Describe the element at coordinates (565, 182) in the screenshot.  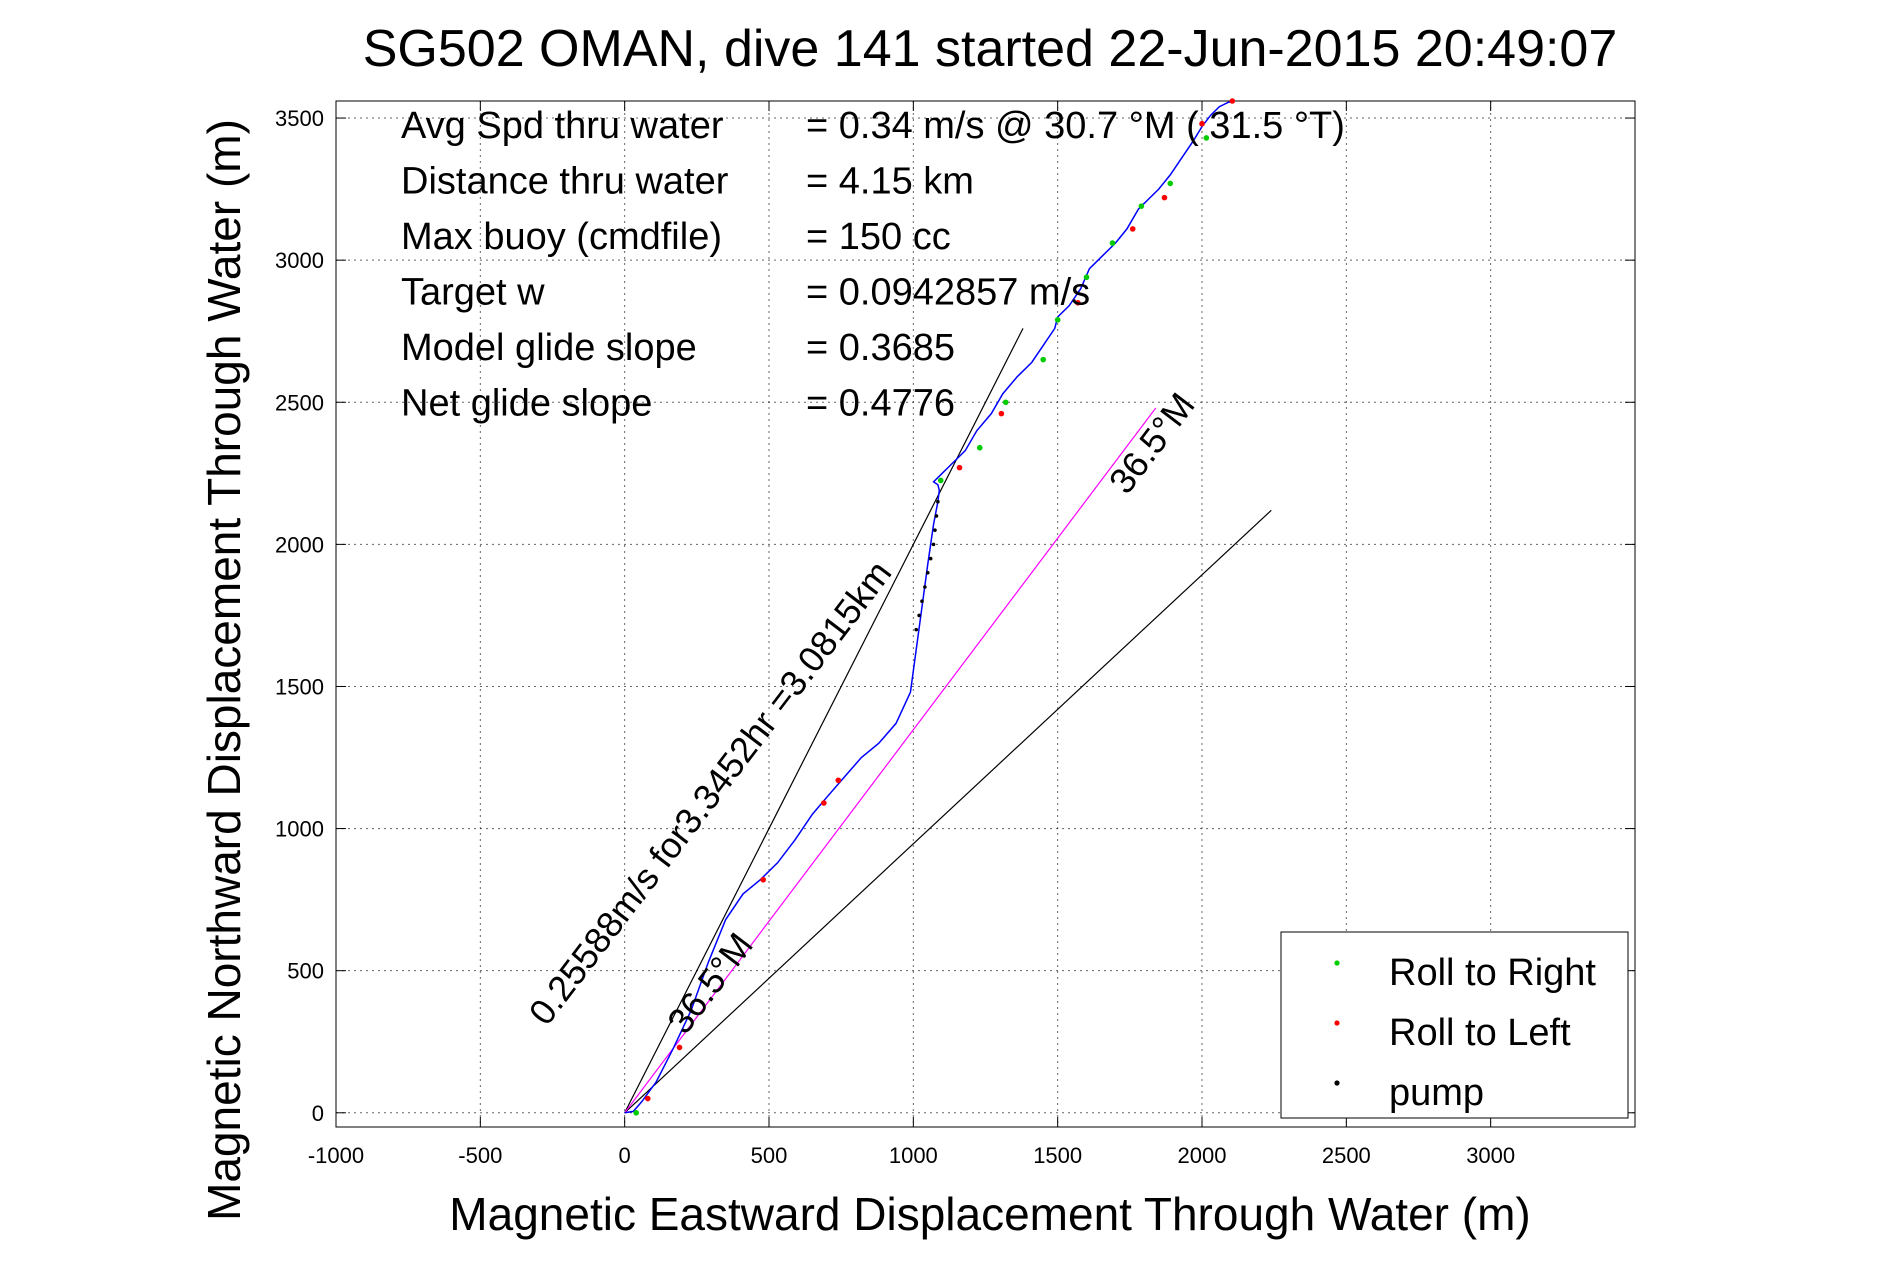
I see `stat-label: Distance thru water` at that location.